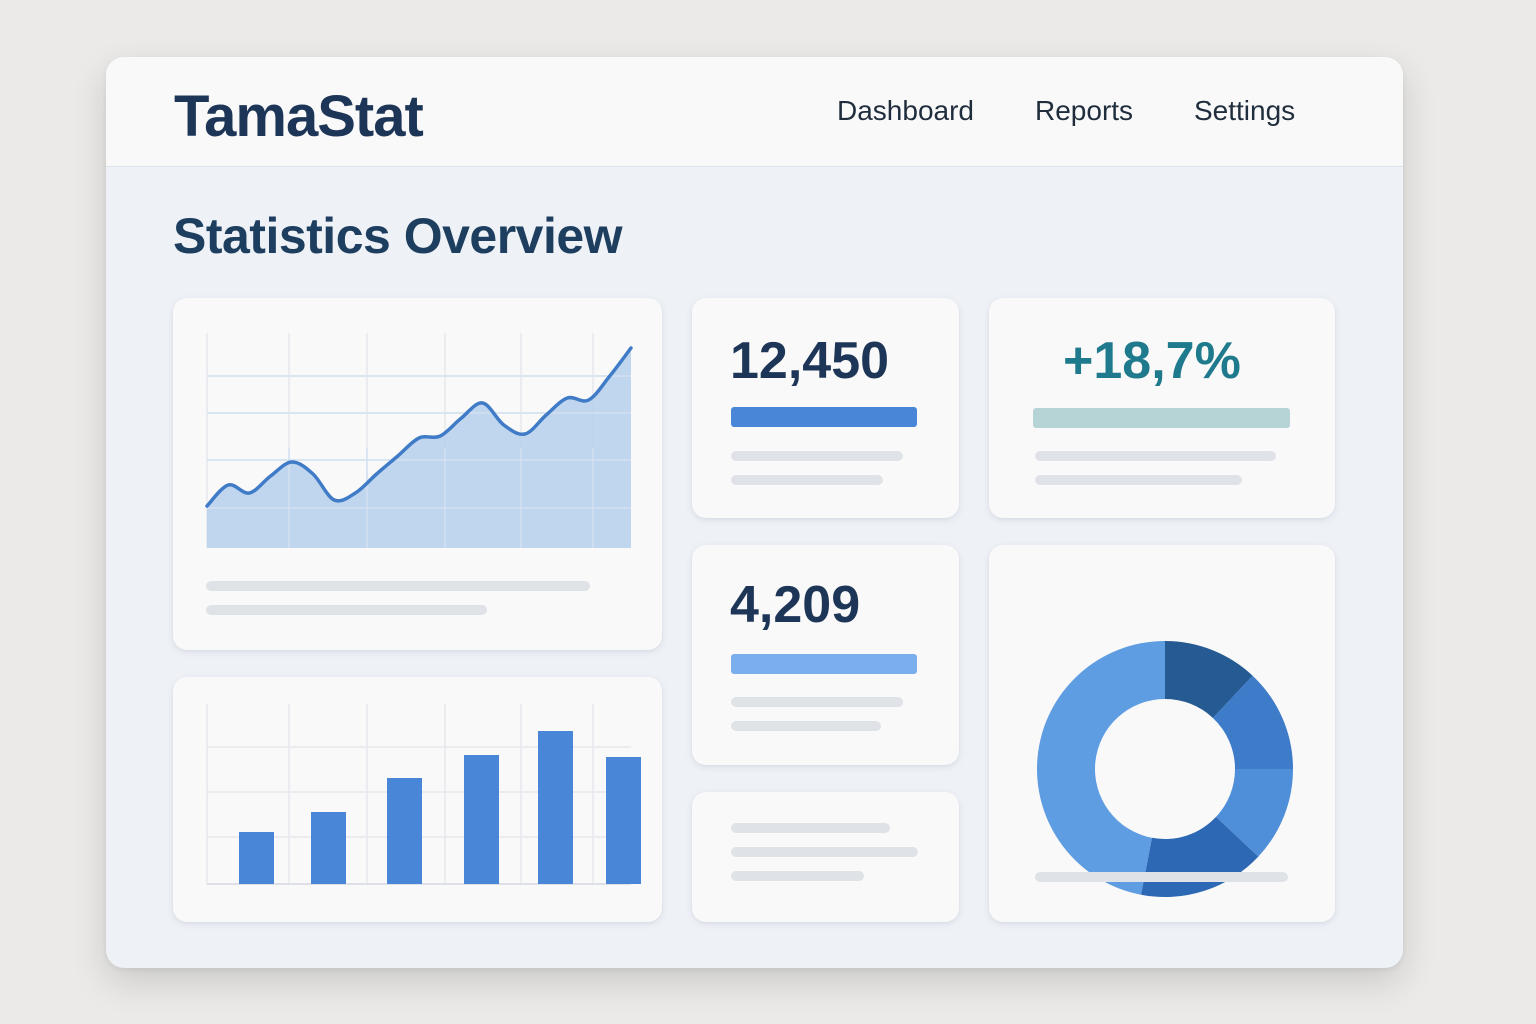  I want to click on bar-chart-card, so click(417, 799).